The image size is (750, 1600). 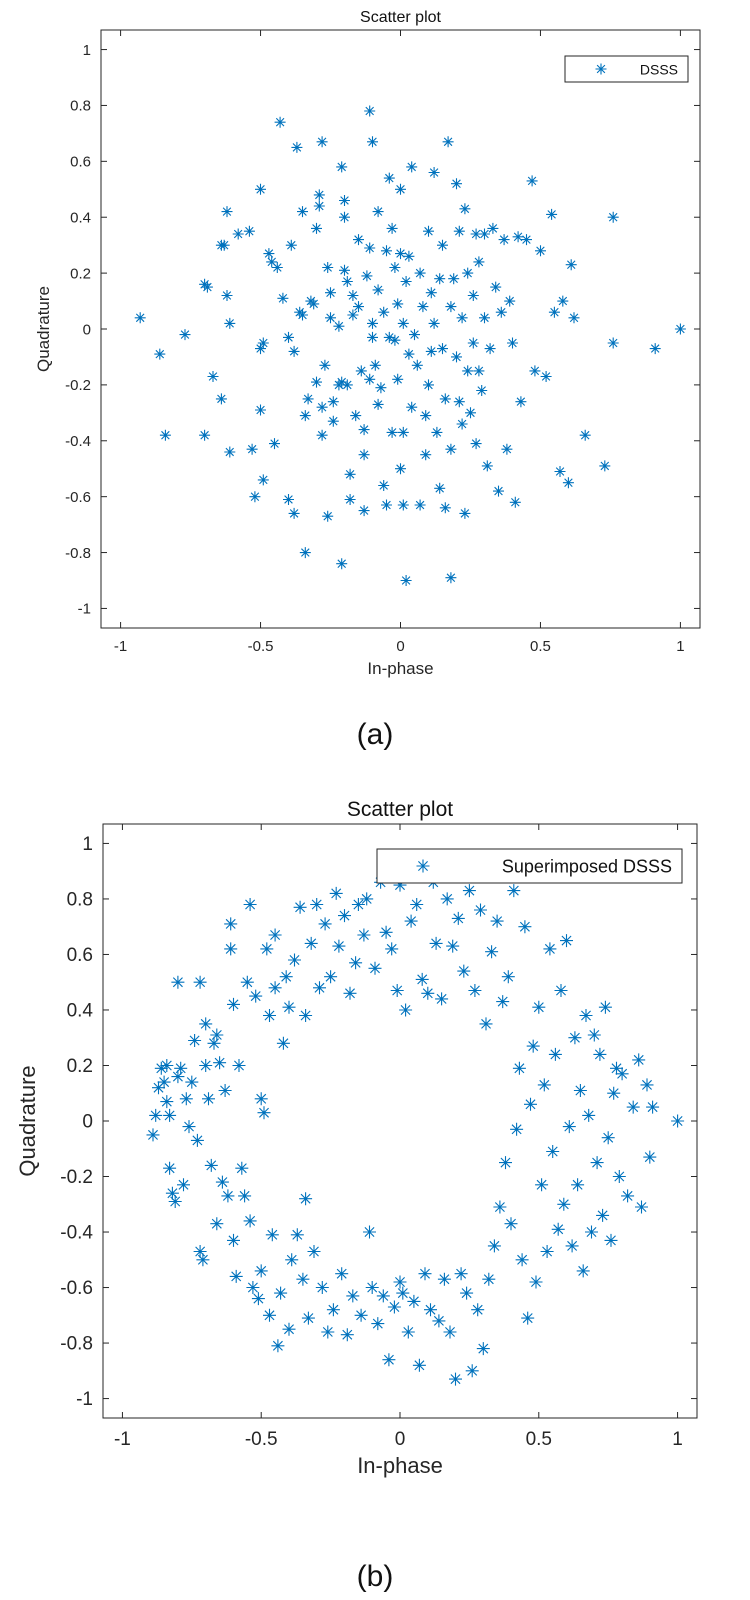 I want to click on caption-b: (b), so click(x=375, y=1576).